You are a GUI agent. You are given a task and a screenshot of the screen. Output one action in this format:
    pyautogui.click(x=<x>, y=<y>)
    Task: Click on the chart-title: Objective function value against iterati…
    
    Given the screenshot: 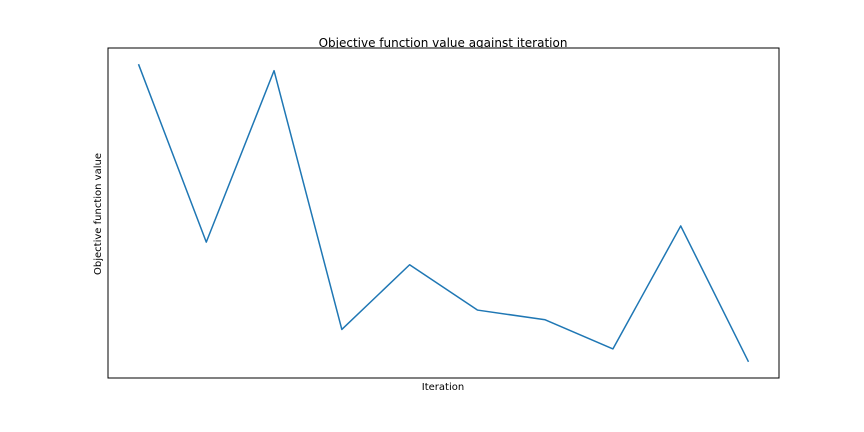 What is the action you would take?
    pyautogui.click(x=443, y=43)
    